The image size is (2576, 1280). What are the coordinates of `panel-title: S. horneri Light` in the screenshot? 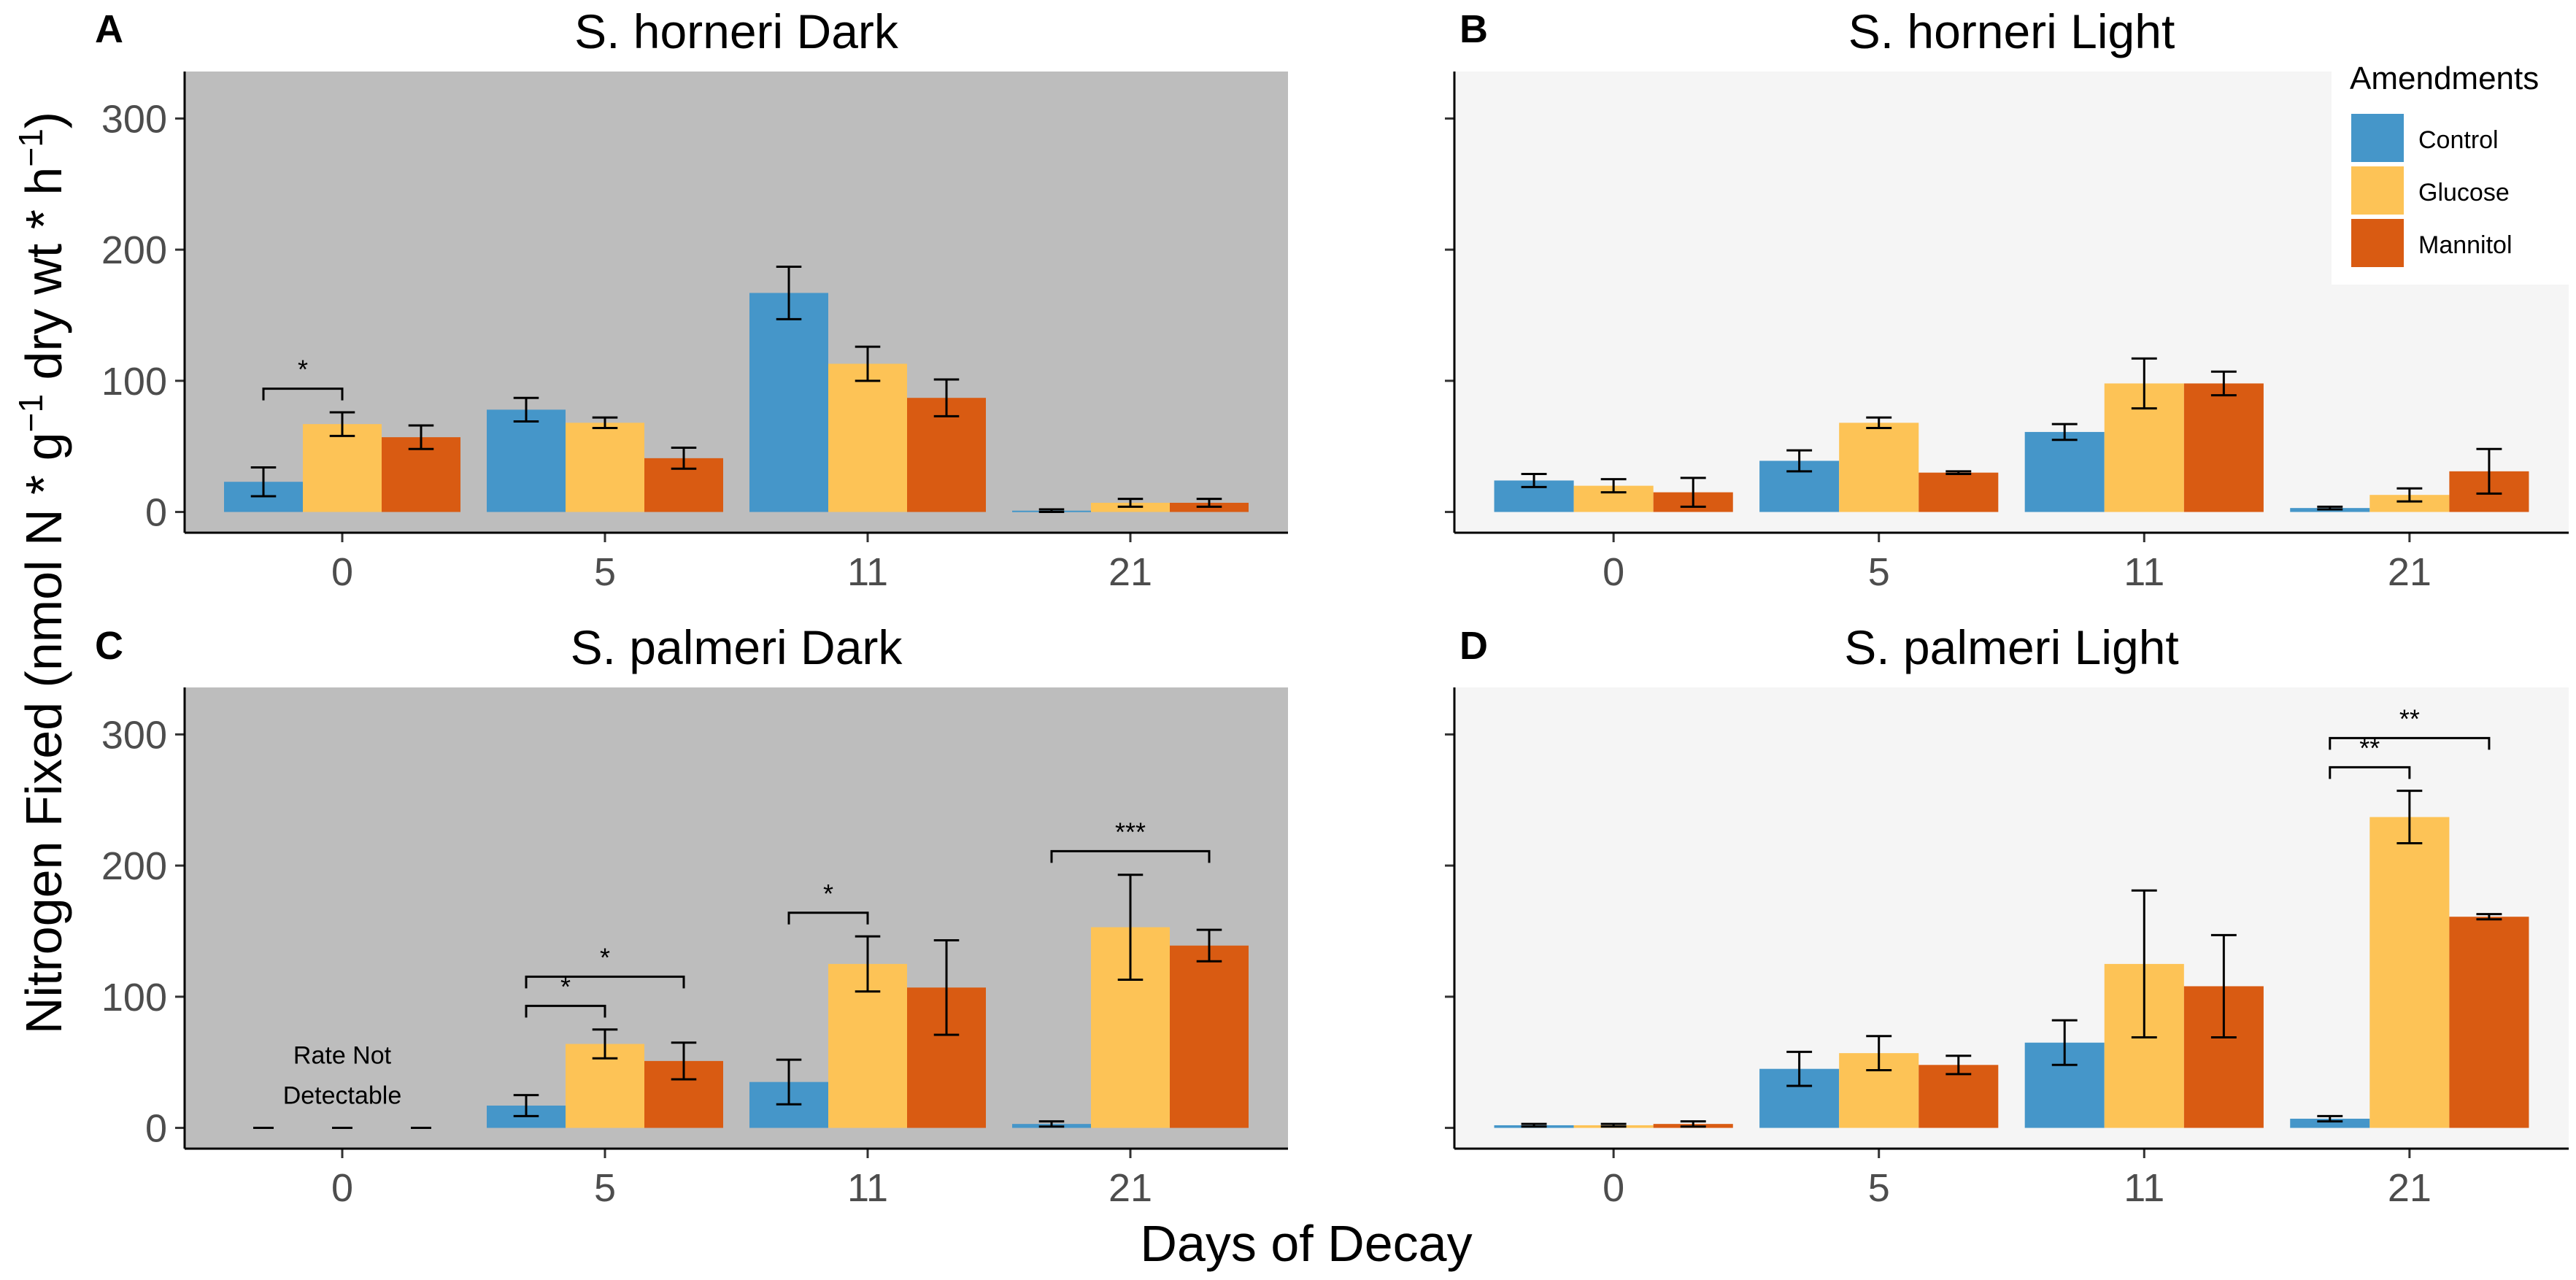 It's located at (2012, 31).